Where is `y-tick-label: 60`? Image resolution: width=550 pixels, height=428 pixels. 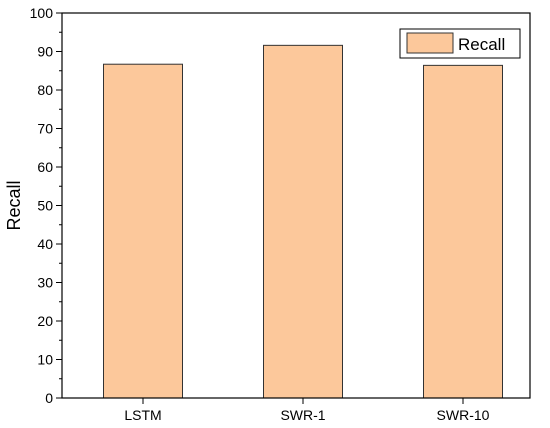 y-tick-label: 60 is located at coordinates (45, 167).